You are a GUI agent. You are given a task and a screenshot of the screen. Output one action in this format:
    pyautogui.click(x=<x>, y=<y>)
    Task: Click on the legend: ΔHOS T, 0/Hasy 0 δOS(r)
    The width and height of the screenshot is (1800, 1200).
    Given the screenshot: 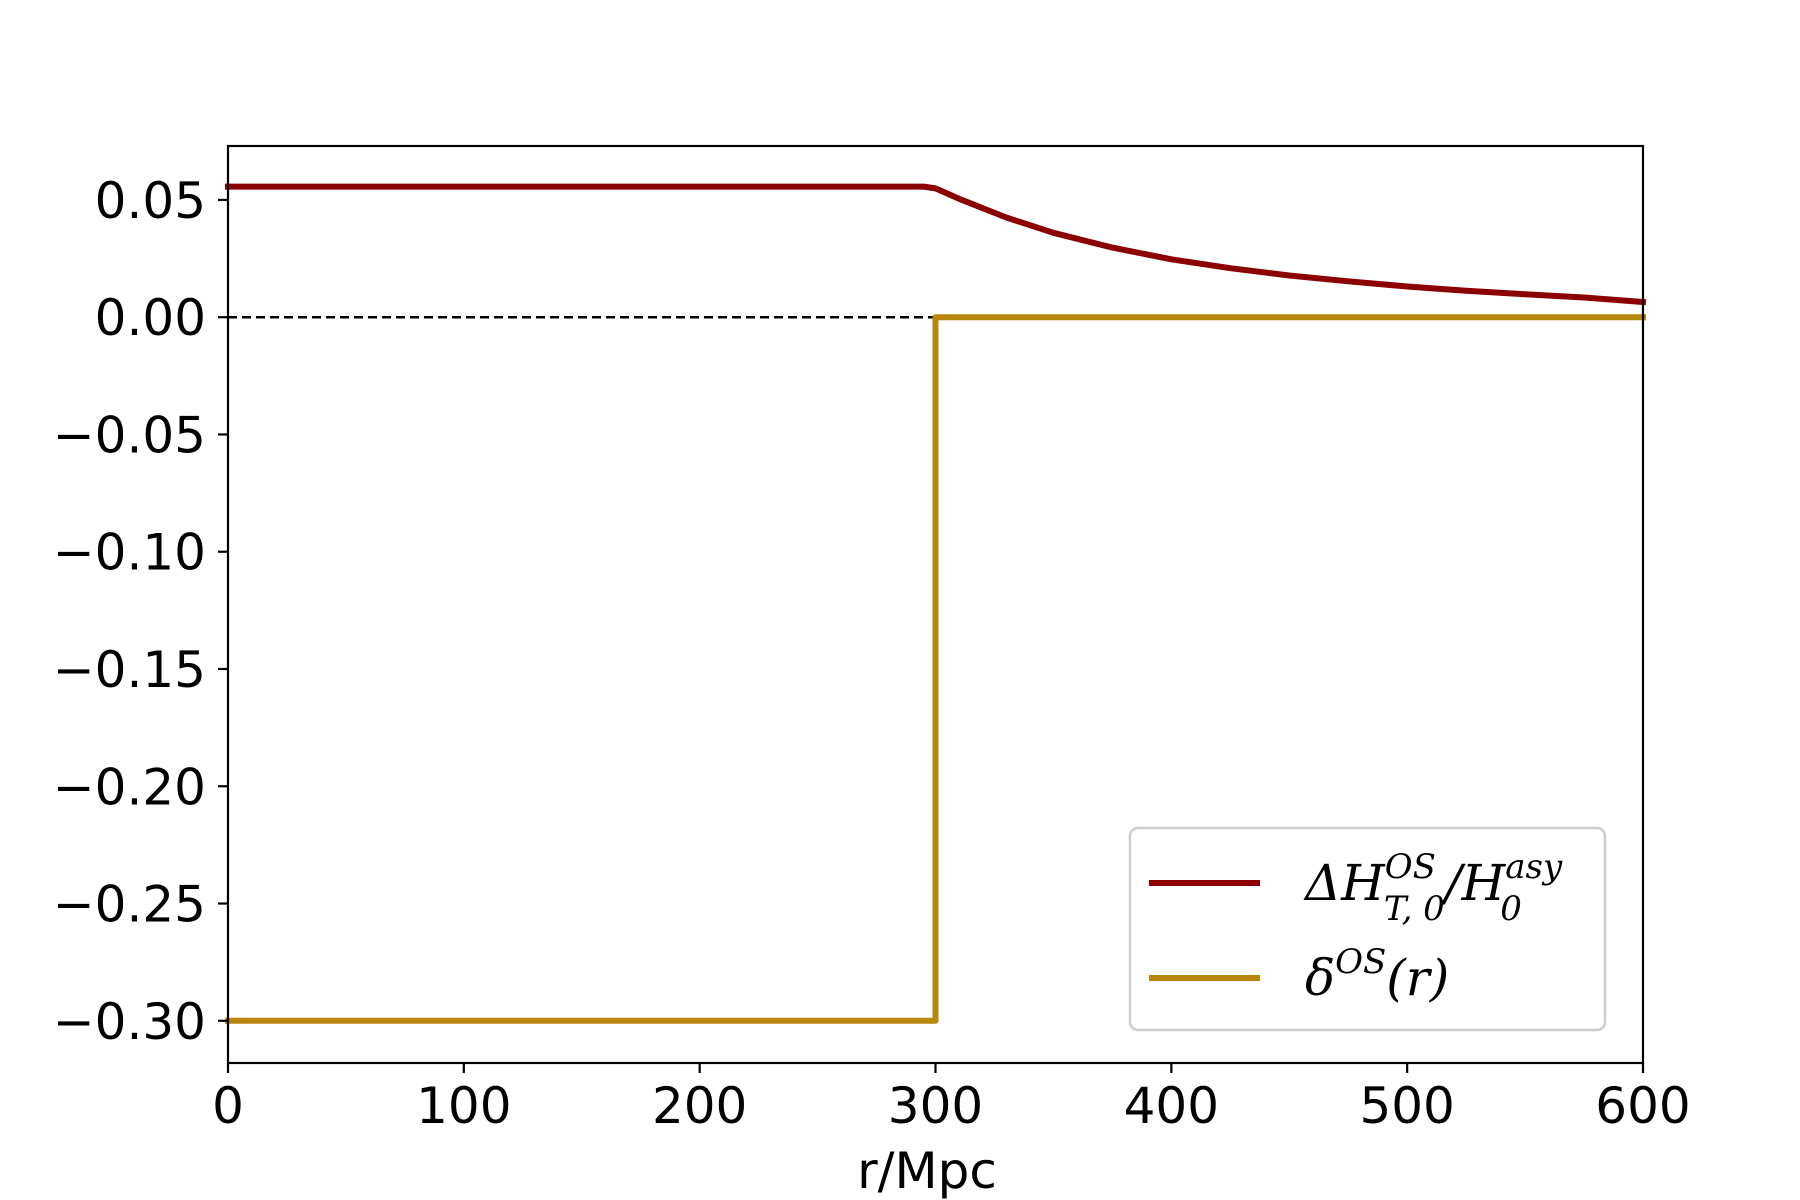 What is the action you would take?
    pyautogui.click(x=1367, y=929)
    